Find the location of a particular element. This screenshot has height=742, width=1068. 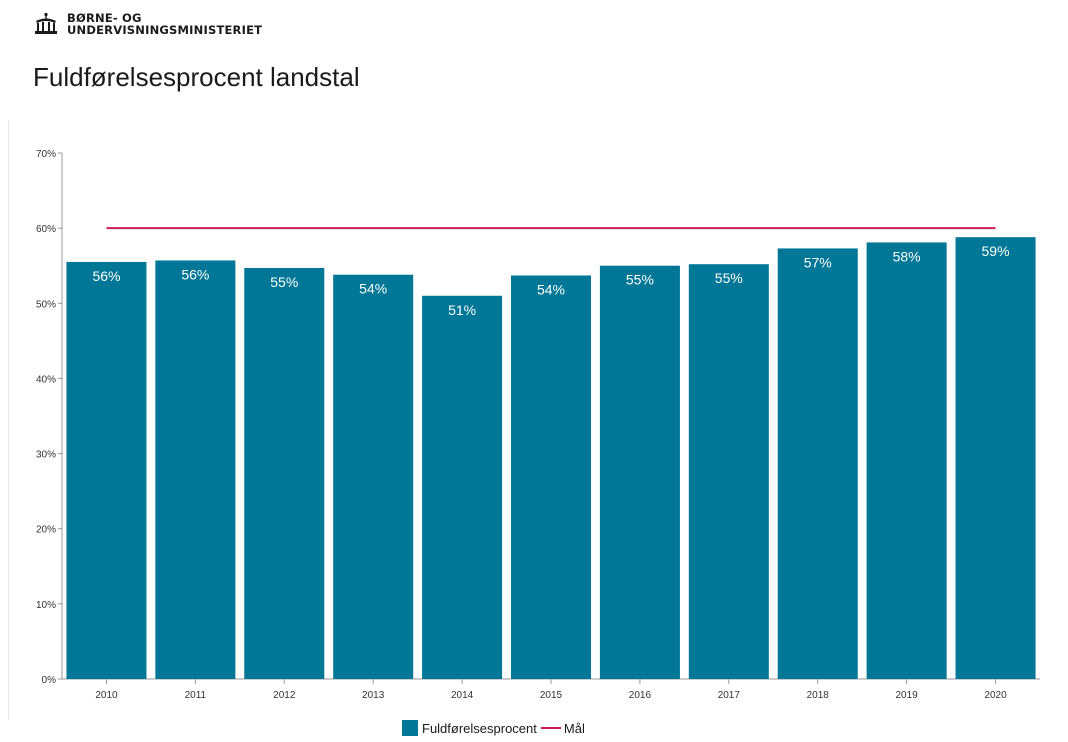

page-title: Fuldførelsesprocent landstal is located at coordinates (196, 77).